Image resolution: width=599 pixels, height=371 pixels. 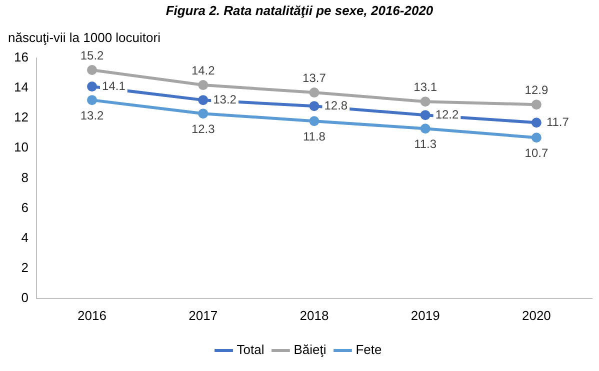 I want to click on data-label: 13.1, so click(x=426, y=87).